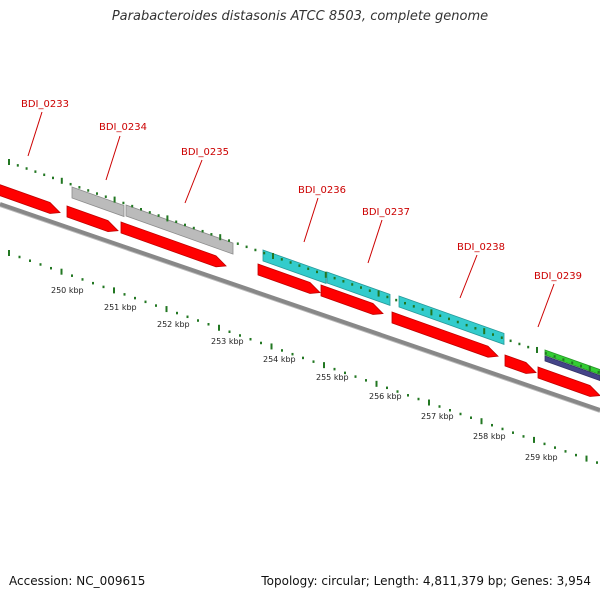  What do you see at coordinates (123, 127) in the screenshot?
I see `gene-label-bdi_0234: BDI_0234` at bounding box center [123, 127].